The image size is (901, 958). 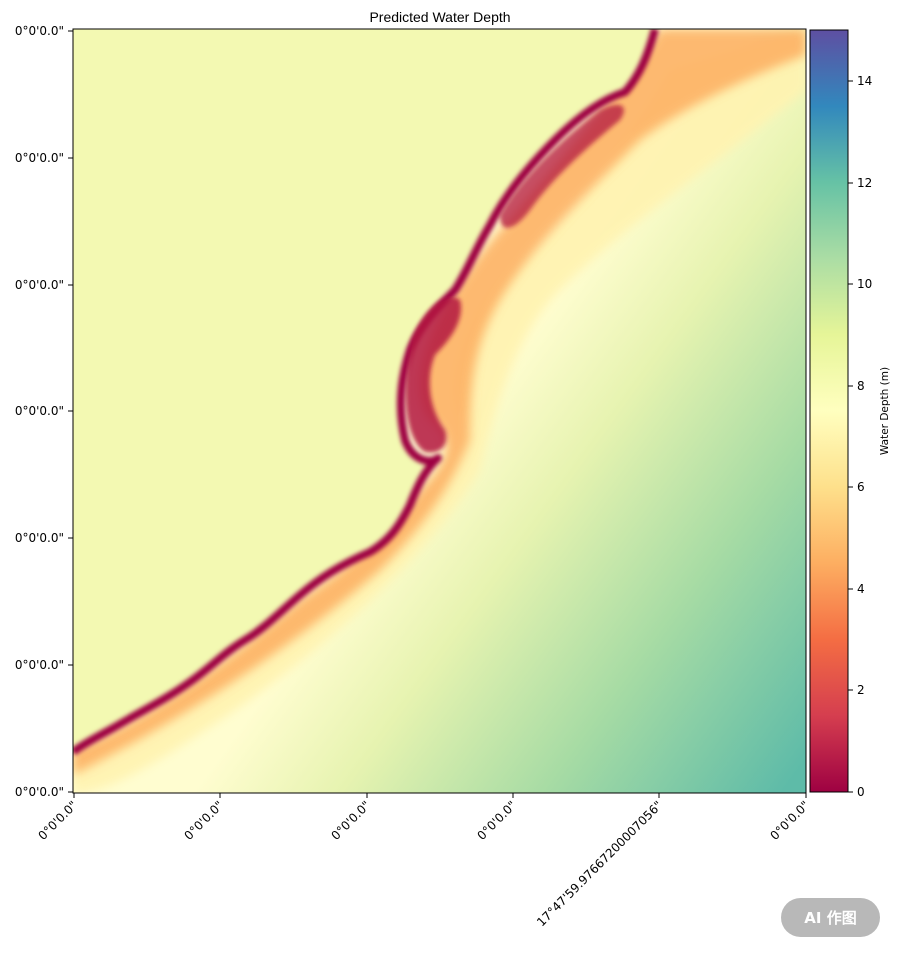 What do you see at coordinates (562, 166) in the screenshot?
I see `shoreline-red-patch-north` at bounding box center [562, 166].